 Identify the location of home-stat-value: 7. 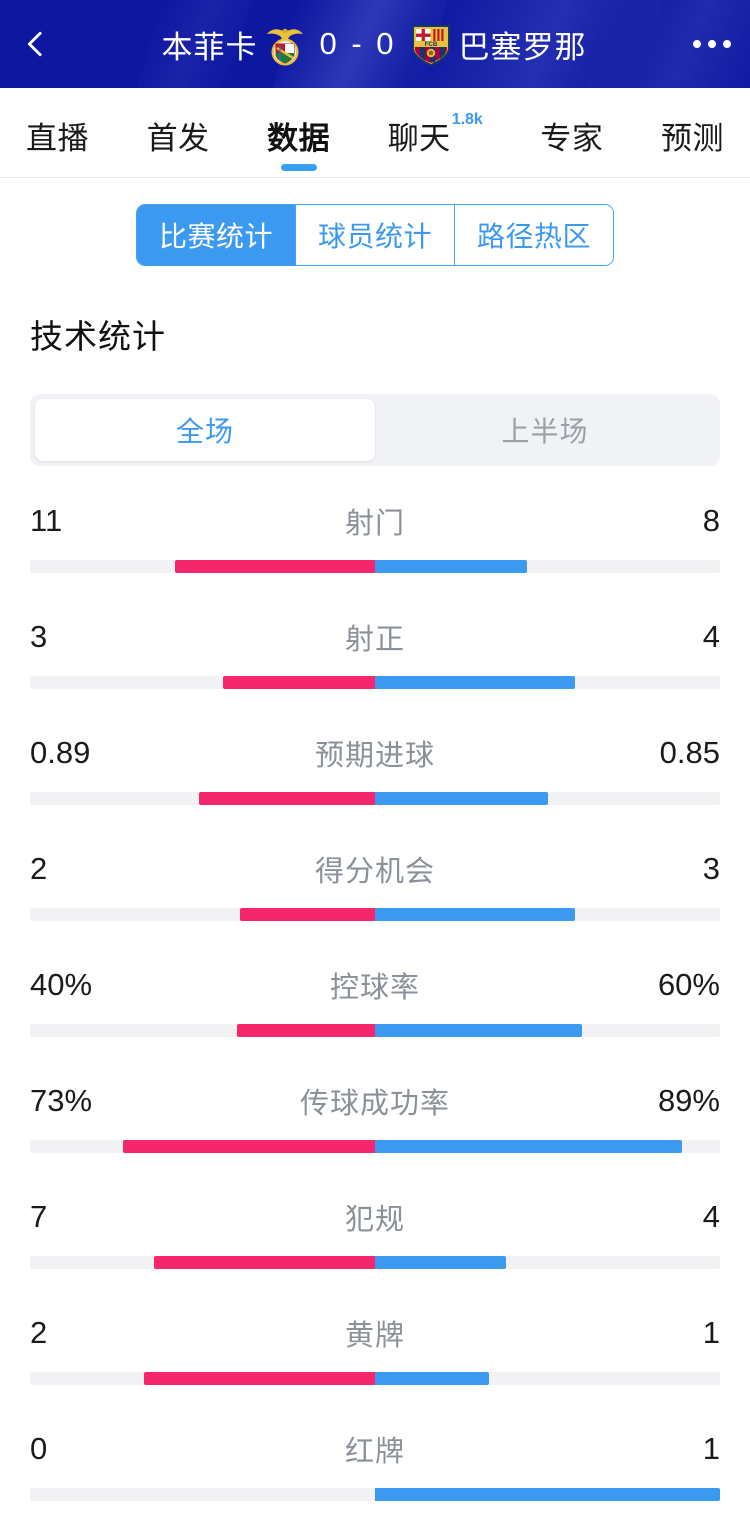
(39, 1216).